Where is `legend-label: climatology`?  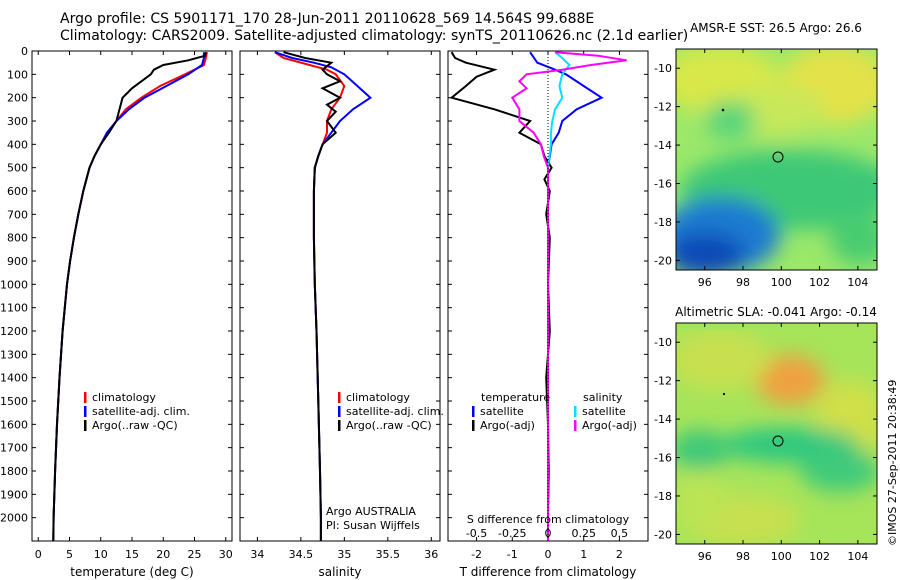
legend-label: climatology is located at coordinates (124, 397).